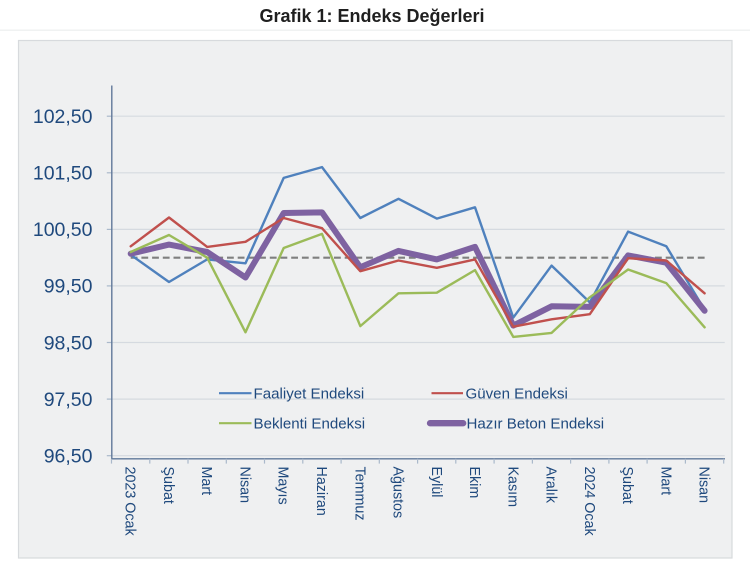 This screenshot has width=750, height=580. Describe the element at coordinates (310, 423) in the screenshot. I see `svg-text: Beklenti Endeksi` at that location.